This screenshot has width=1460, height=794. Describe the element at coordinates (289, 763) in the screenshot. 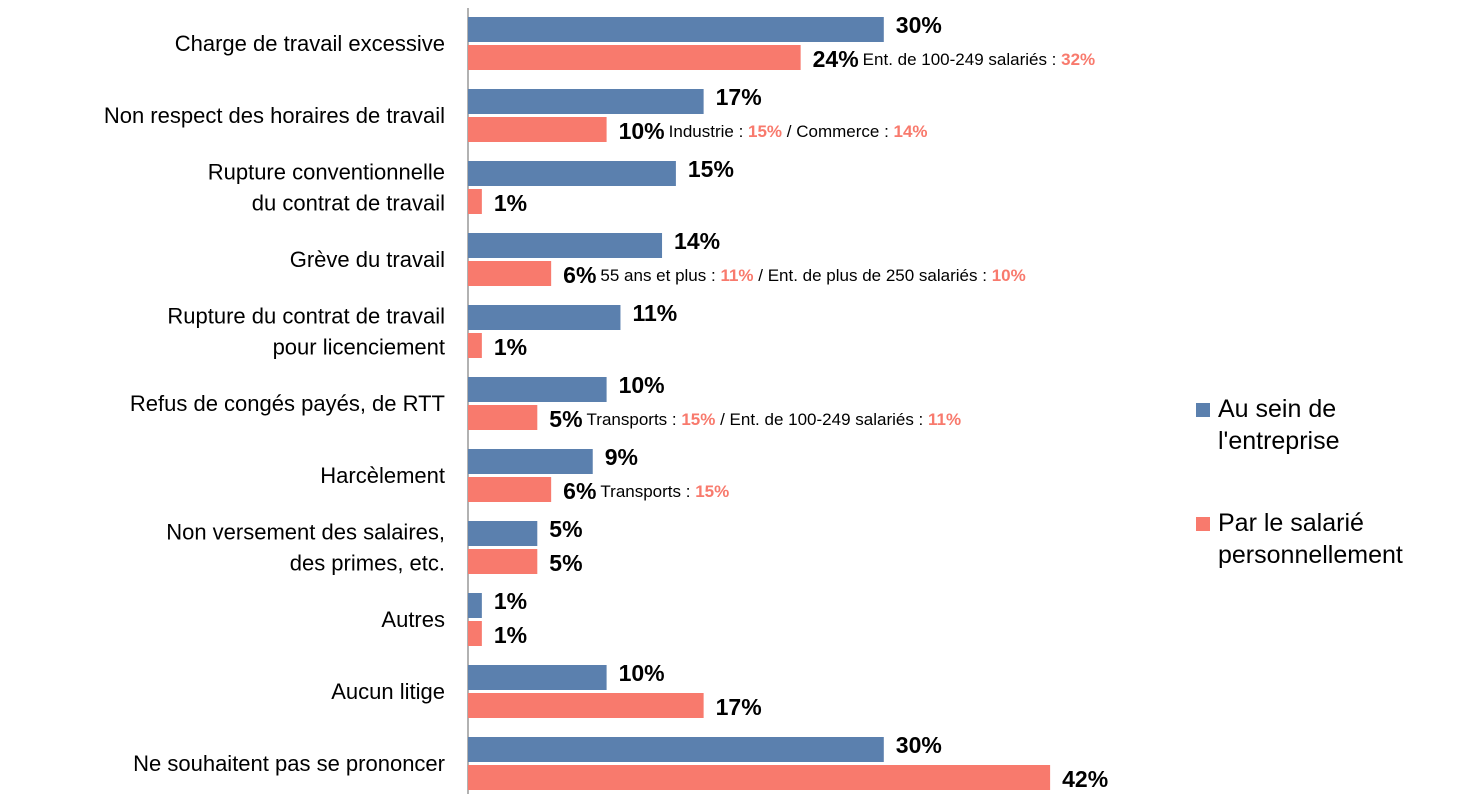

I see `category-label: Ne souhaitent pas se prononcer` at that location.